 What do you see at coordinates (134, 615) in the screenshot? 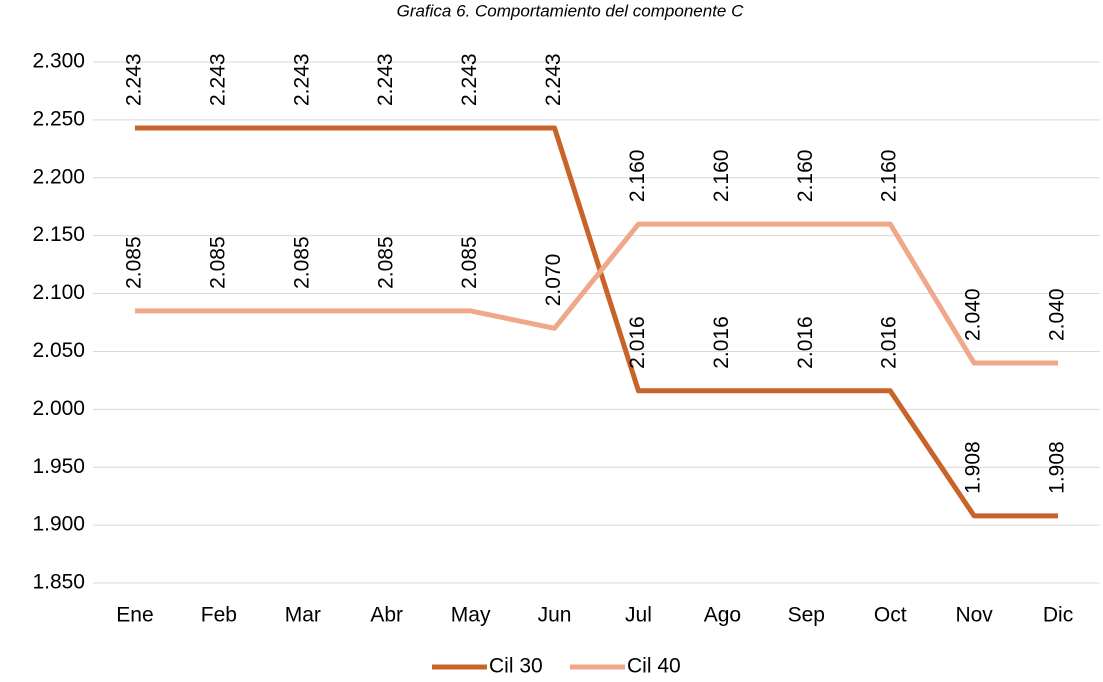
I see `x-tick-label: Ene` at bounding box center [134, 615].